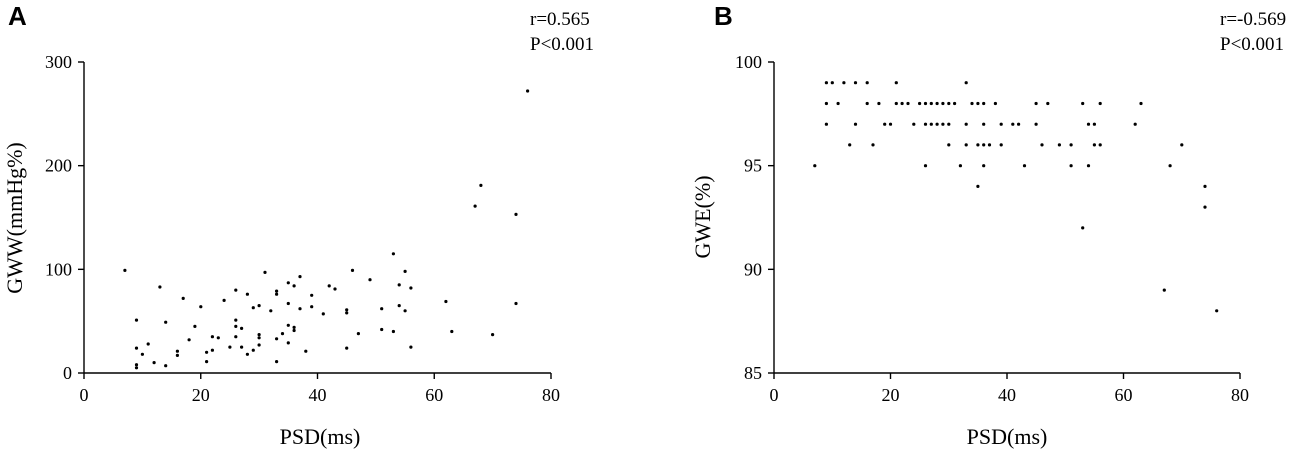 This screenshot has width=1299, height=451. What do you see at coordinates (58, 166) in the screenshot?
I see `y-tick-label: 200` at bounding box center [58, 166].